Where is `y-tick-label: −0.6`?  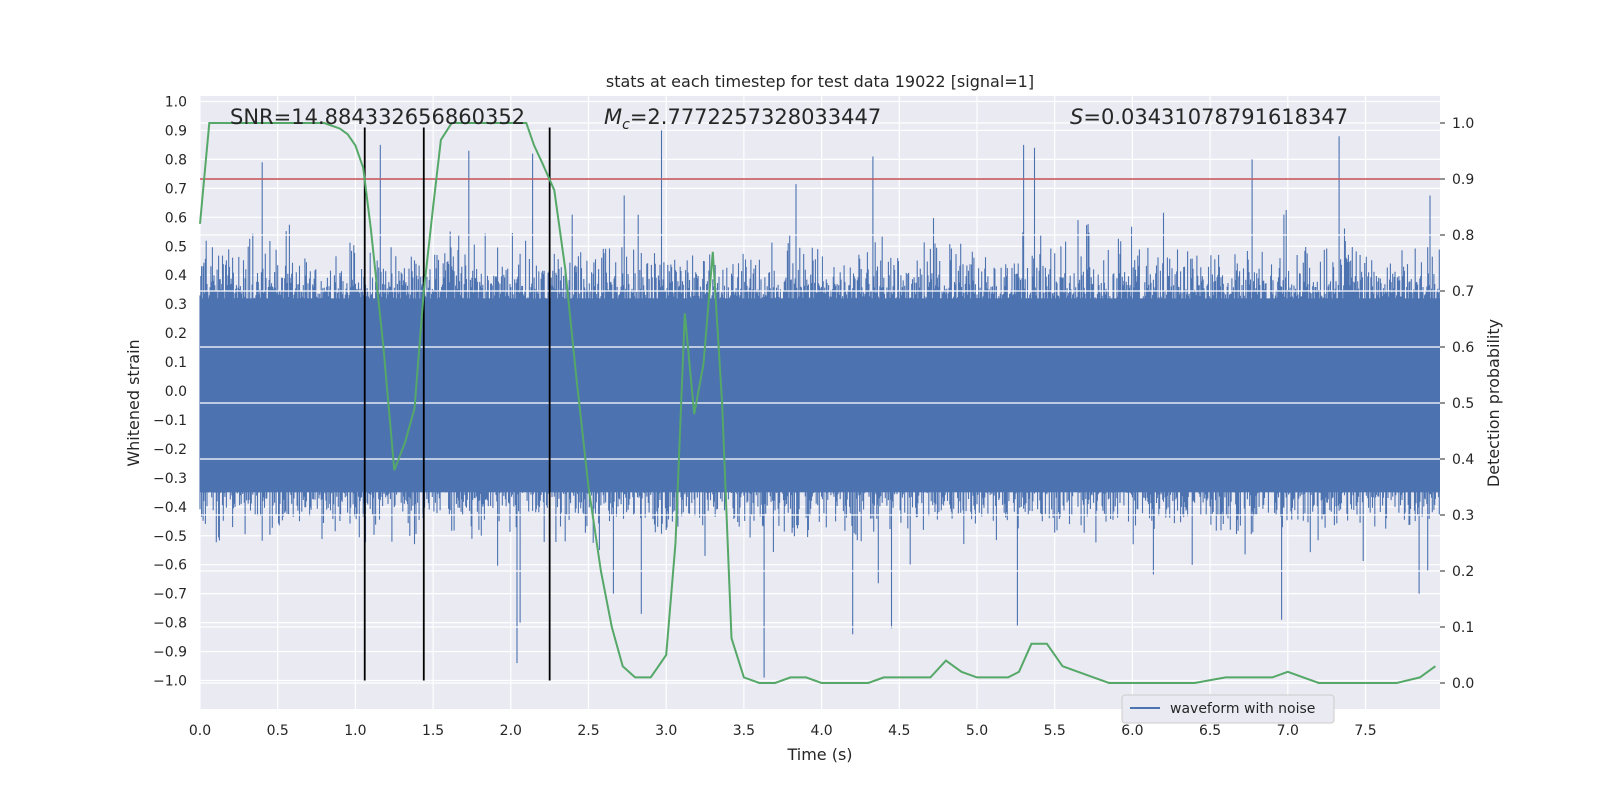 y-tick-label: −0.6 is located at coordinates (170, 566).